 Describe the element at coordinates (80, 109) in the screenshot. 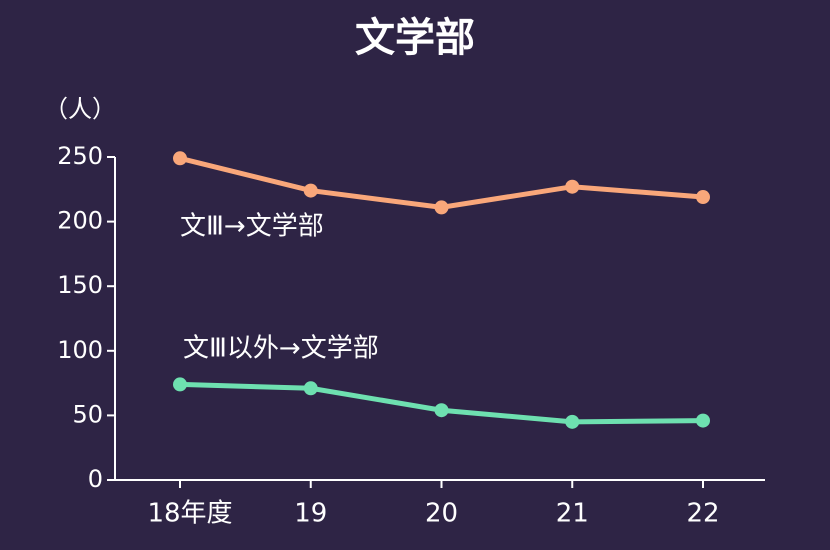

I see `y-axis-label: （人）` at that location.